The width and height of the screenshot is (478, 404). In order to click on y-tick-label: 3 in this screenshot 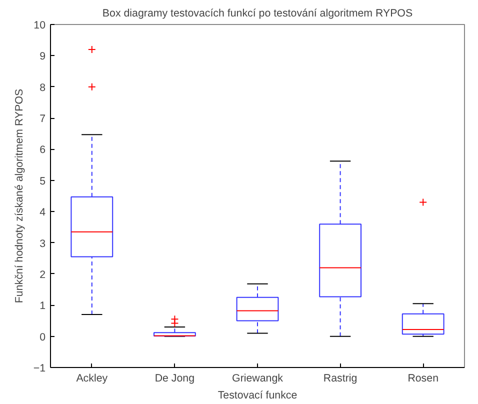, I will do `click(43, 244)`.